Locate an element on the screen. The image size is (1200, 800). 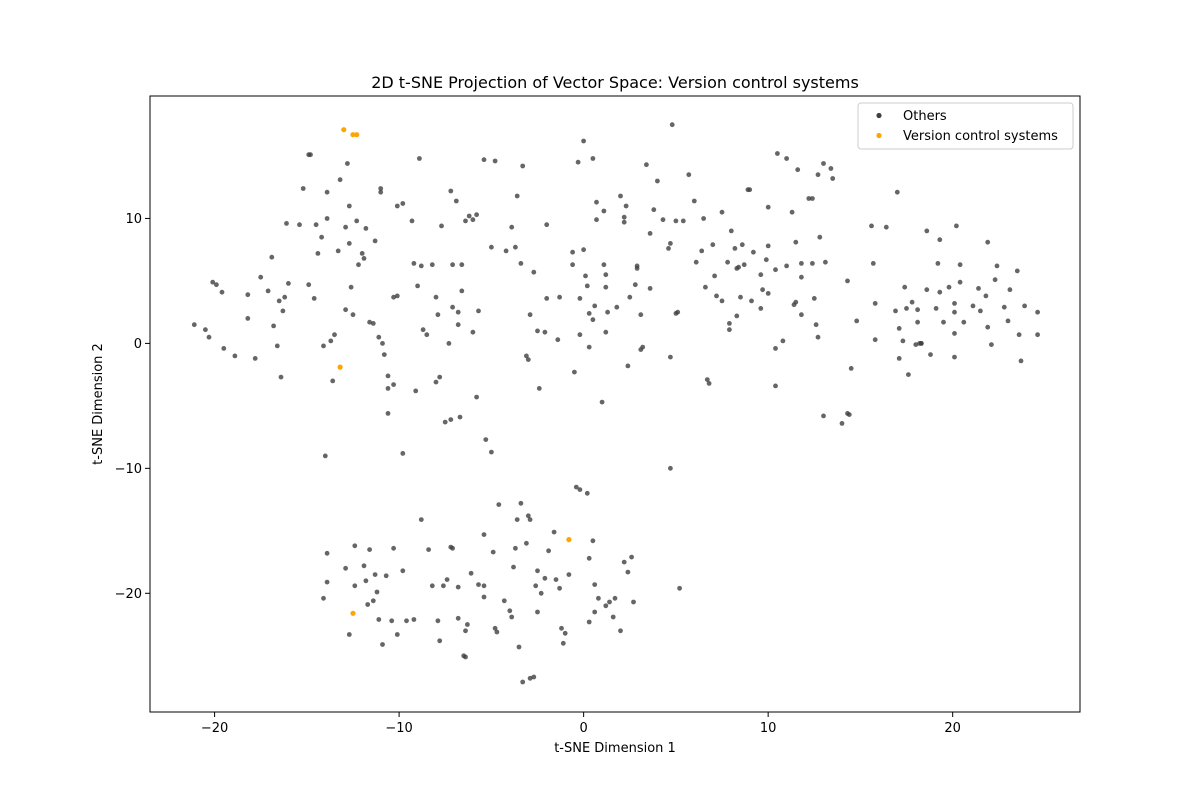
x-tick-label: 10 is located at coordinates (768, 728).